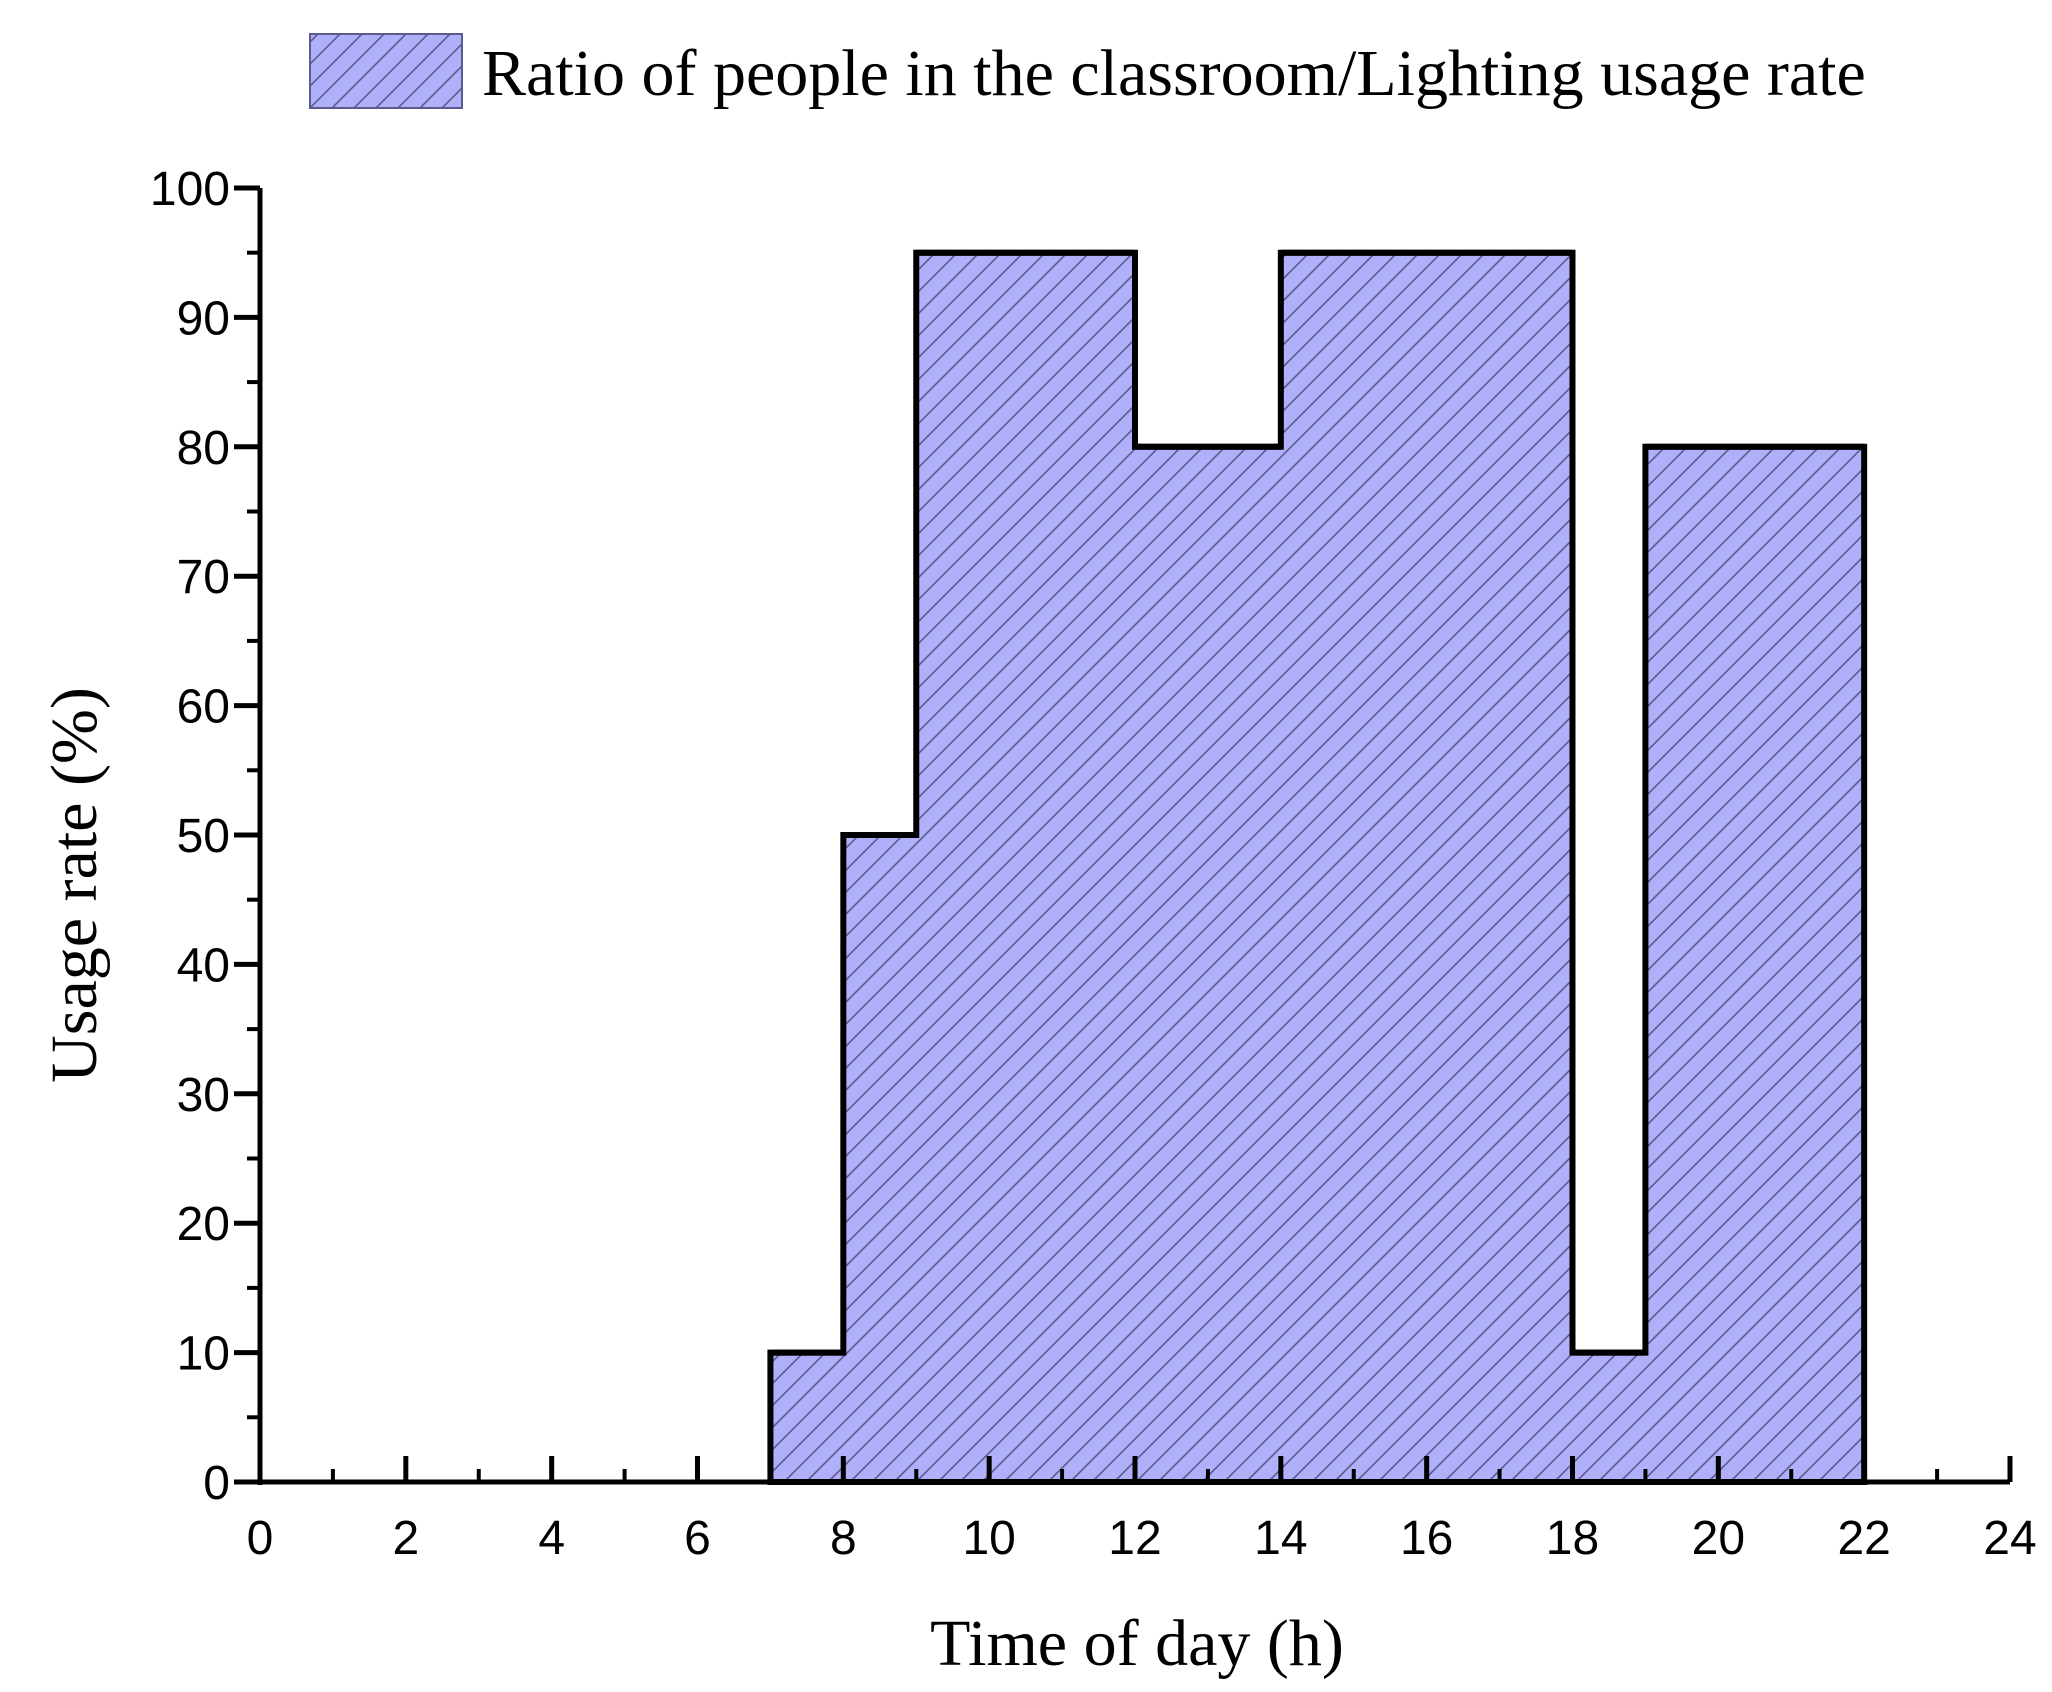 The image size is (2052, 1692). What do you see at coordinates (203, 707) in the screenshot?
I see `y-tick-label: 60` at bounding box center [203, 707].